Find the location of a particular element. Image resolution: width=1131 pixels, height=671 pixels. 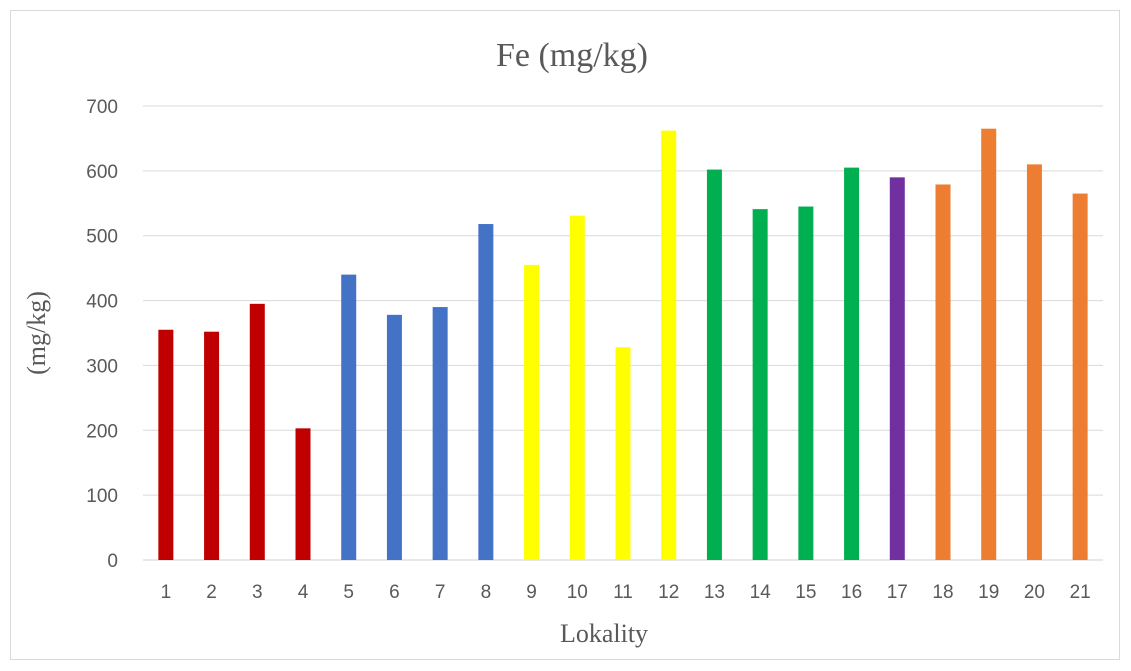

x-tick-label: 12 is located at coordinates (668, 592).